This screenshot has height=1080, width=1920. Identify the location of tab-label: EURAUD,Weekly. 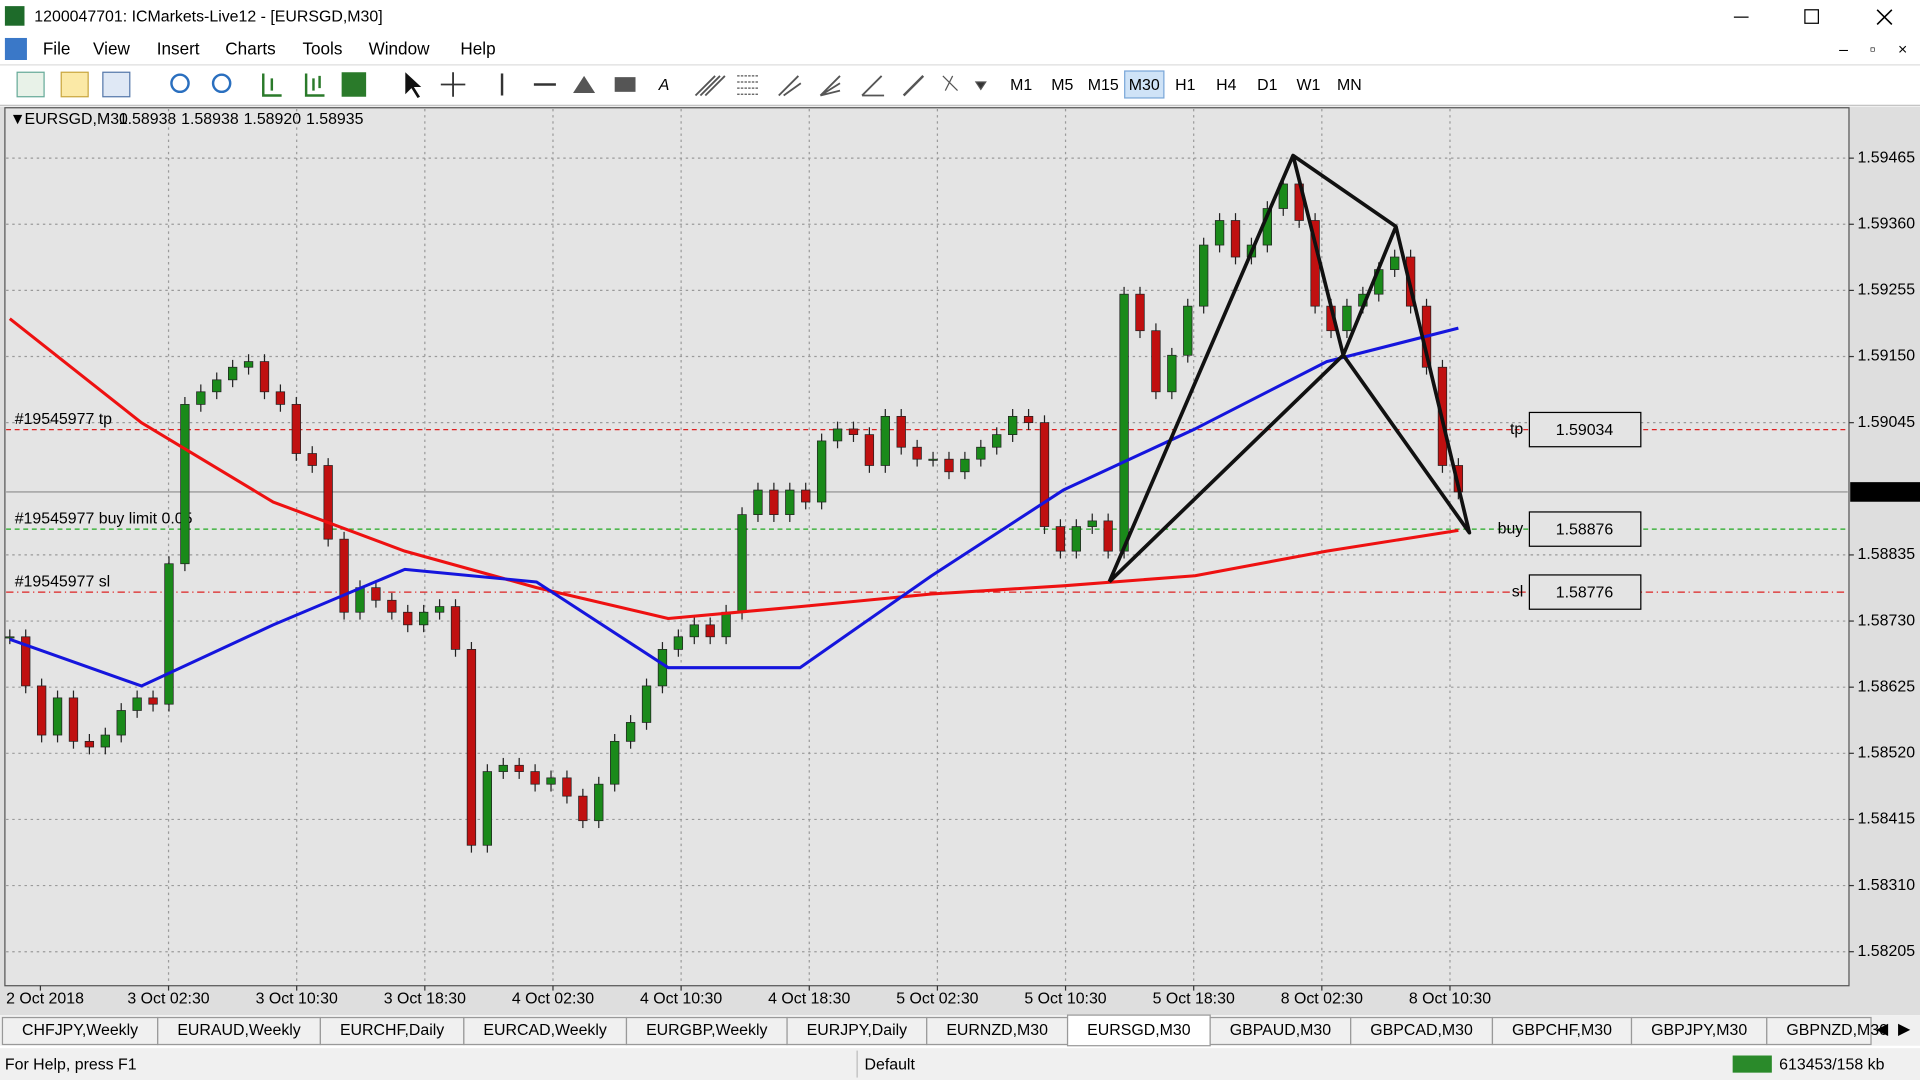
(238, 1030).